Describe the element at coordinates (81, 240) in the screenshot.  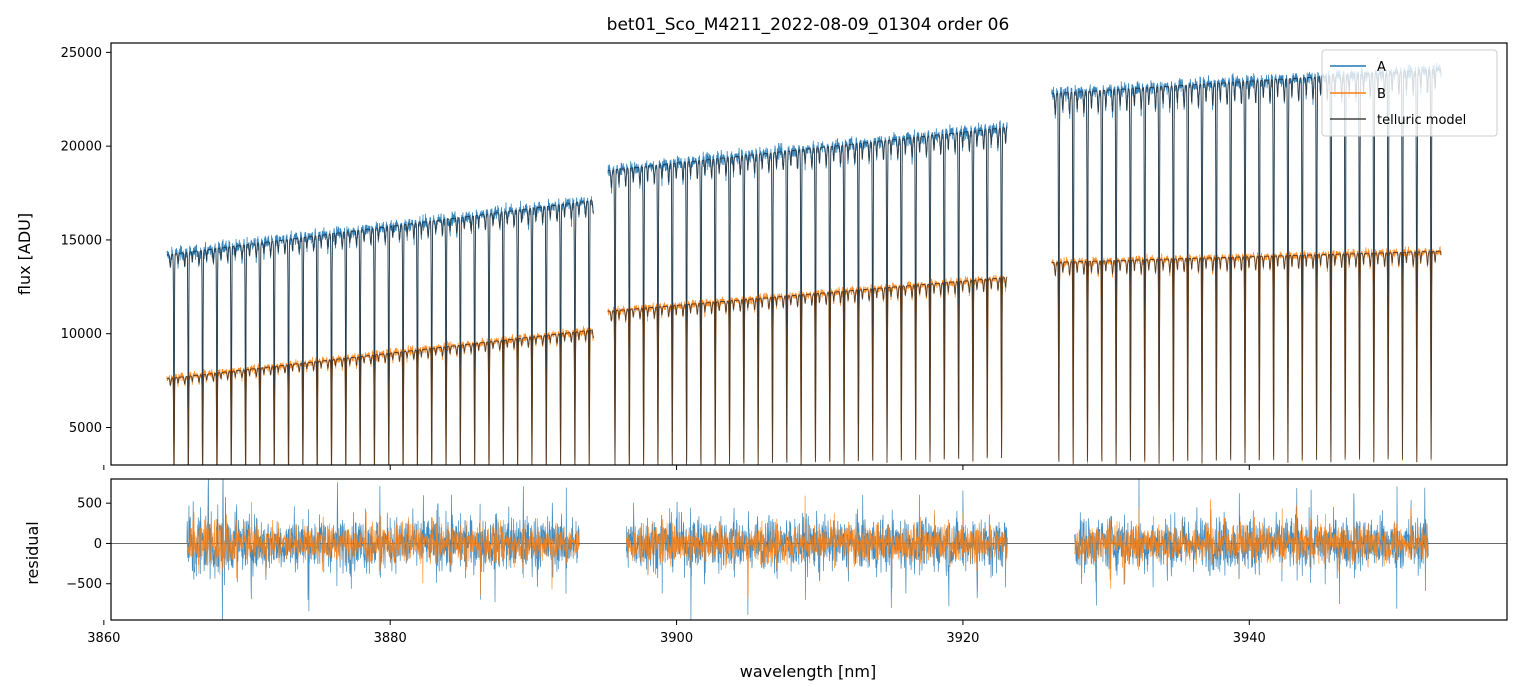
I see `top-y-tick-label: 15000` at that location.